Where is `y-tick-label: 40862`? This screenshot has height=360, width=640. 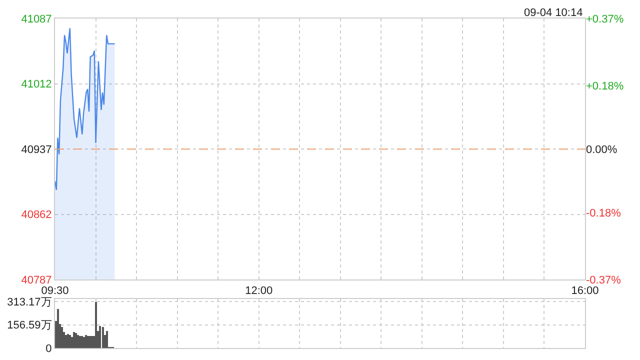 y-tick-label: 40862 is located at coordinates (36, 215).